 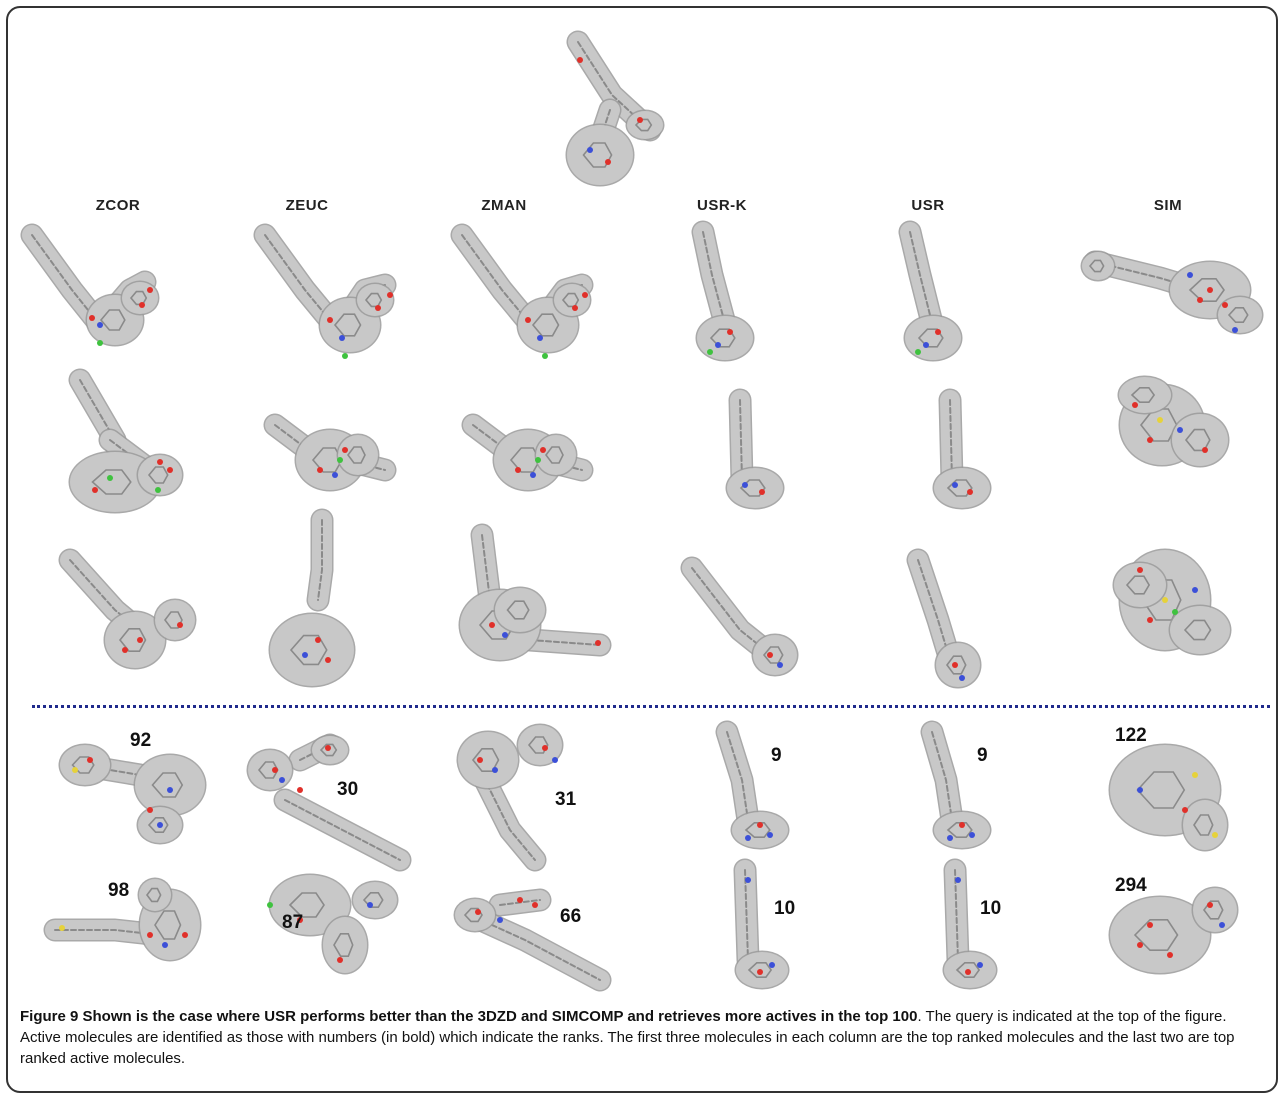 I want to click on column-header-sim: SIM, so click(x=1168, y=205).